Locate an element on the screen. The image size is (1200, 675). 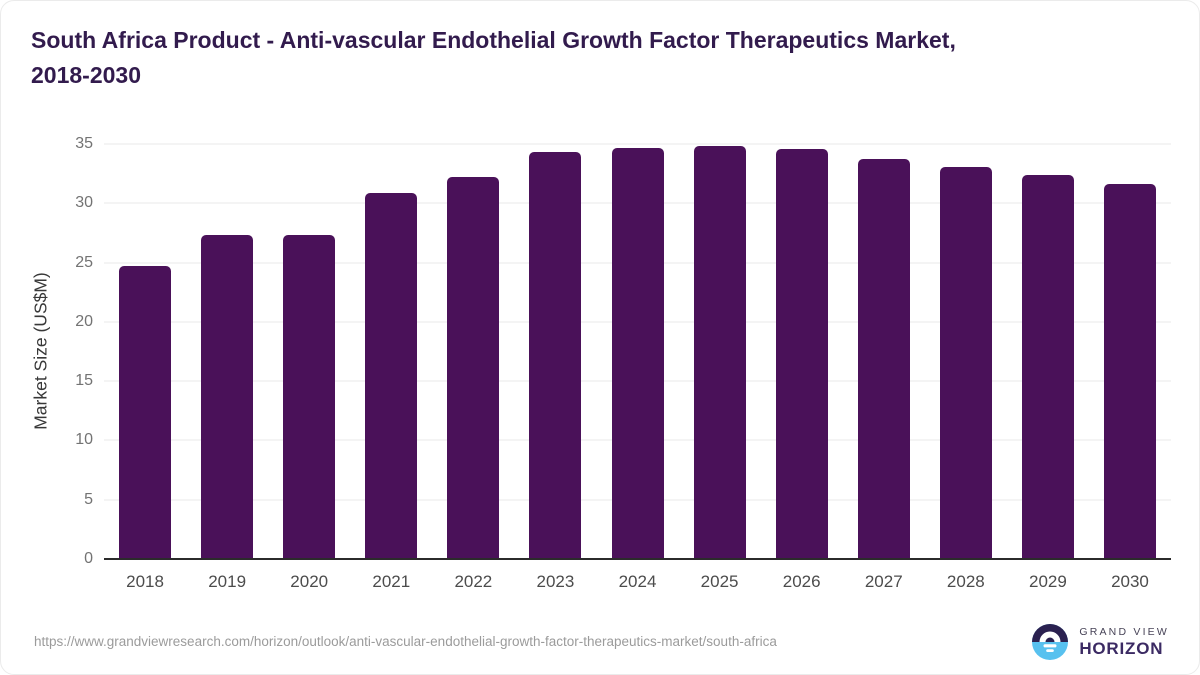
bar-2023 is located at coordinates (555, 355).